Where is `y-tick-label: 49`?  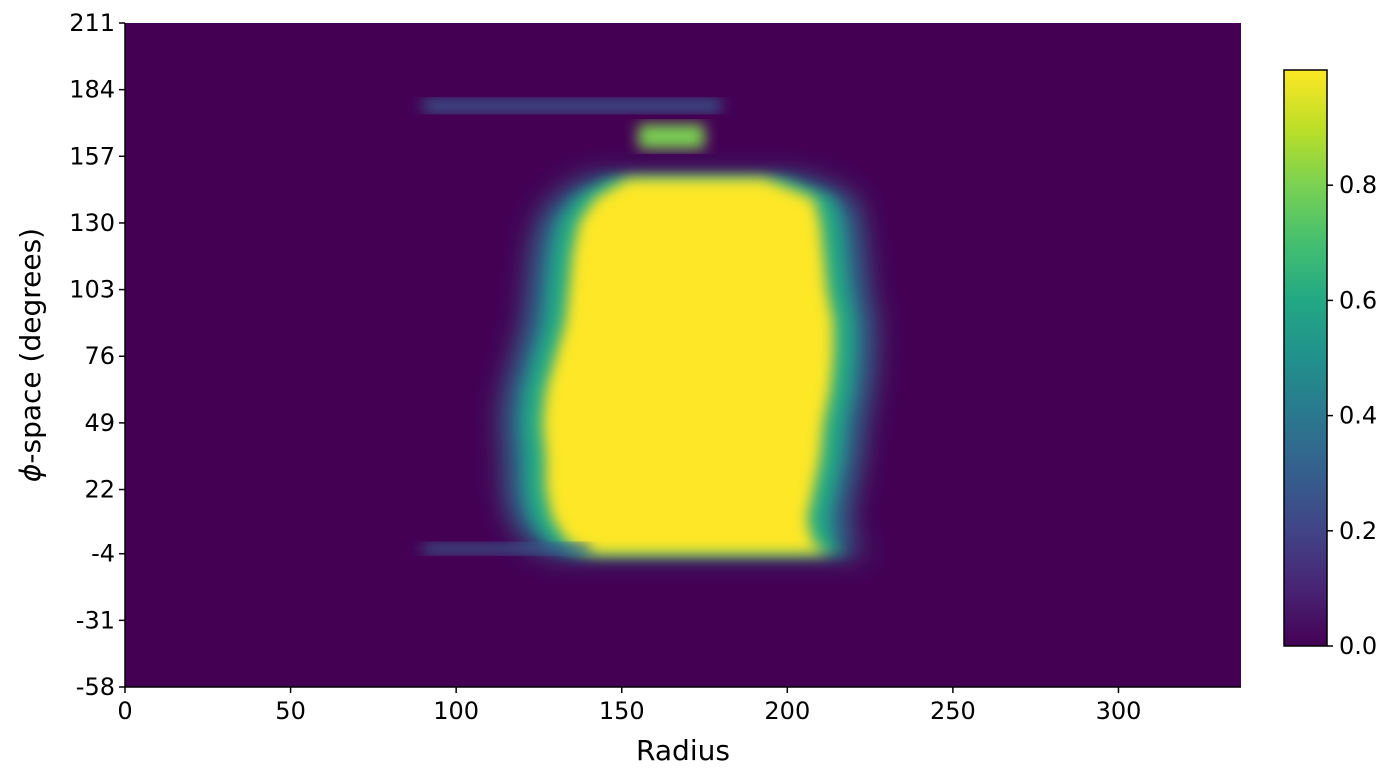
y-tick-label: 49 is located at coordinates (99, 423).